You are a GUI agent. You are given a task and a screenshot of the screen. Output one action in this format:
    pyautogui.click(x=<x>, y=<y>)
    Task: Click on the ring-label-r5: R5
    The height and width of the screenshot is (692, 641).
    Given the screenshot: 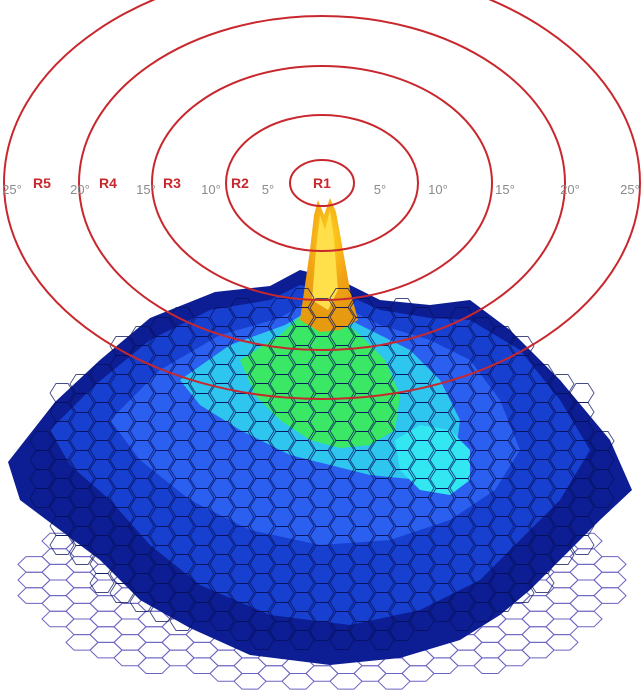 What is the action you would take?
    pyautogui.click(x=42, y=183)
    